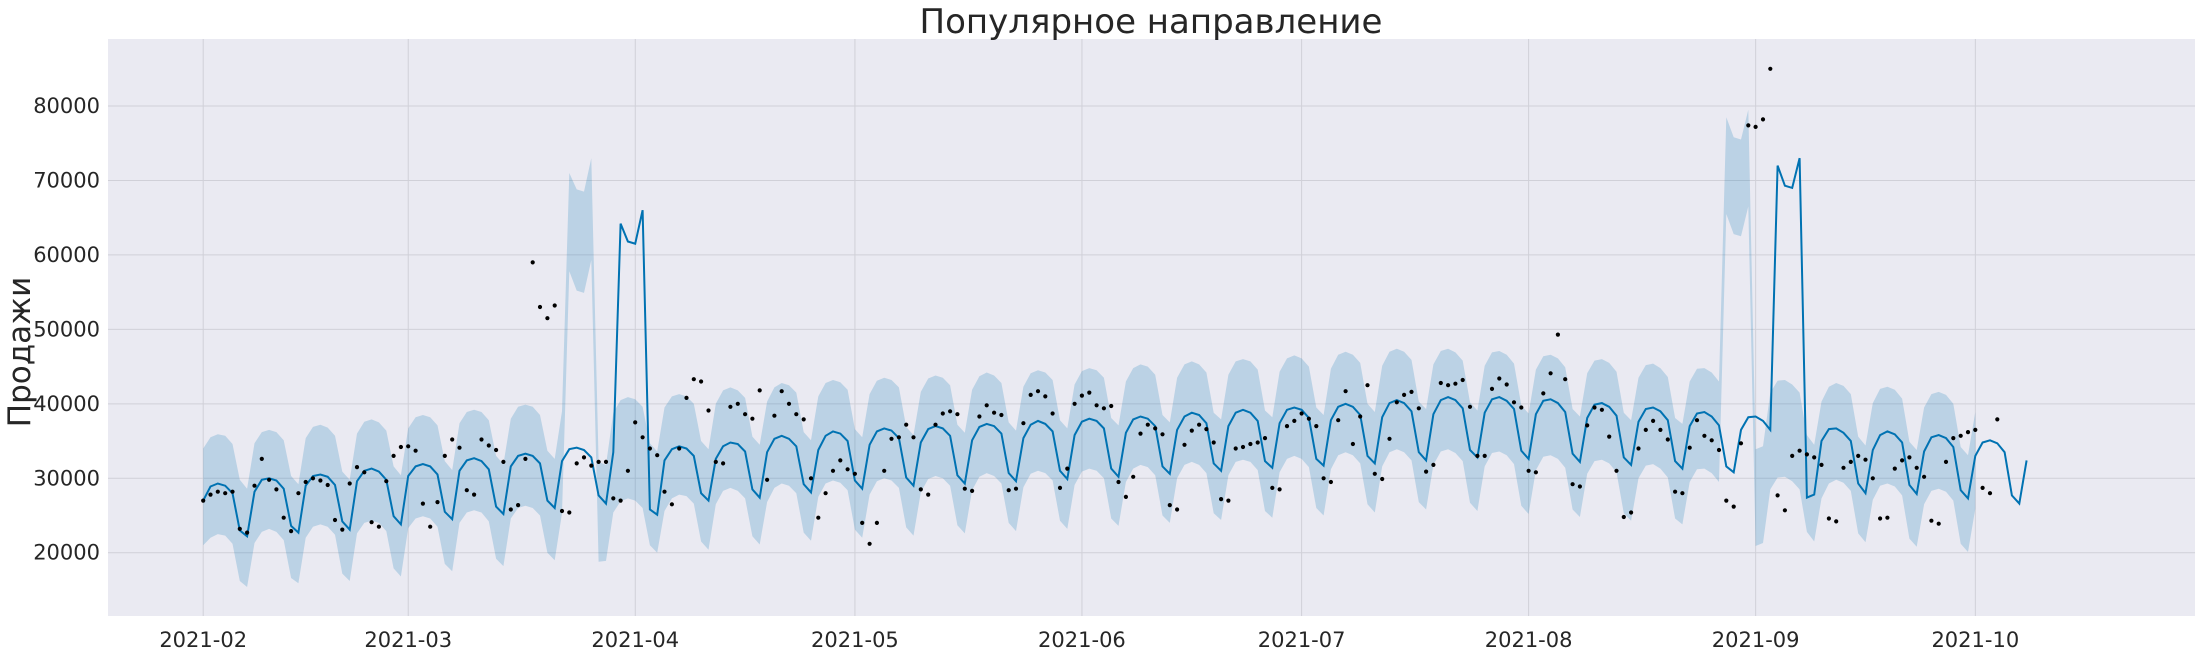 The height and width of the screenshot is (651, 2203). I want to click on y-tick-label: 20000, so click(66, 553).